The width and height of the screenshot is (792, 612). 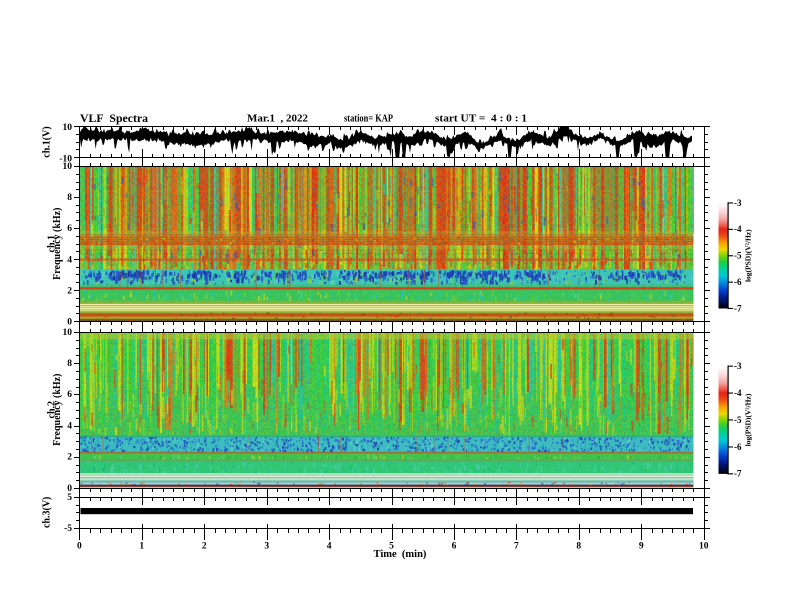 I want to click on svg-text: 3, so click(x=266, y=547).